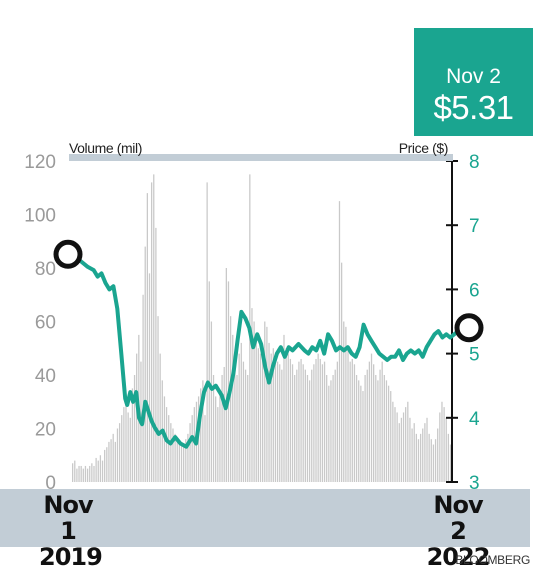 This screenshot has width=539, height=580. Describe the element at coordinates (45, 430) in the screenshot. I see `left-tick-label-1: 20` at that location.